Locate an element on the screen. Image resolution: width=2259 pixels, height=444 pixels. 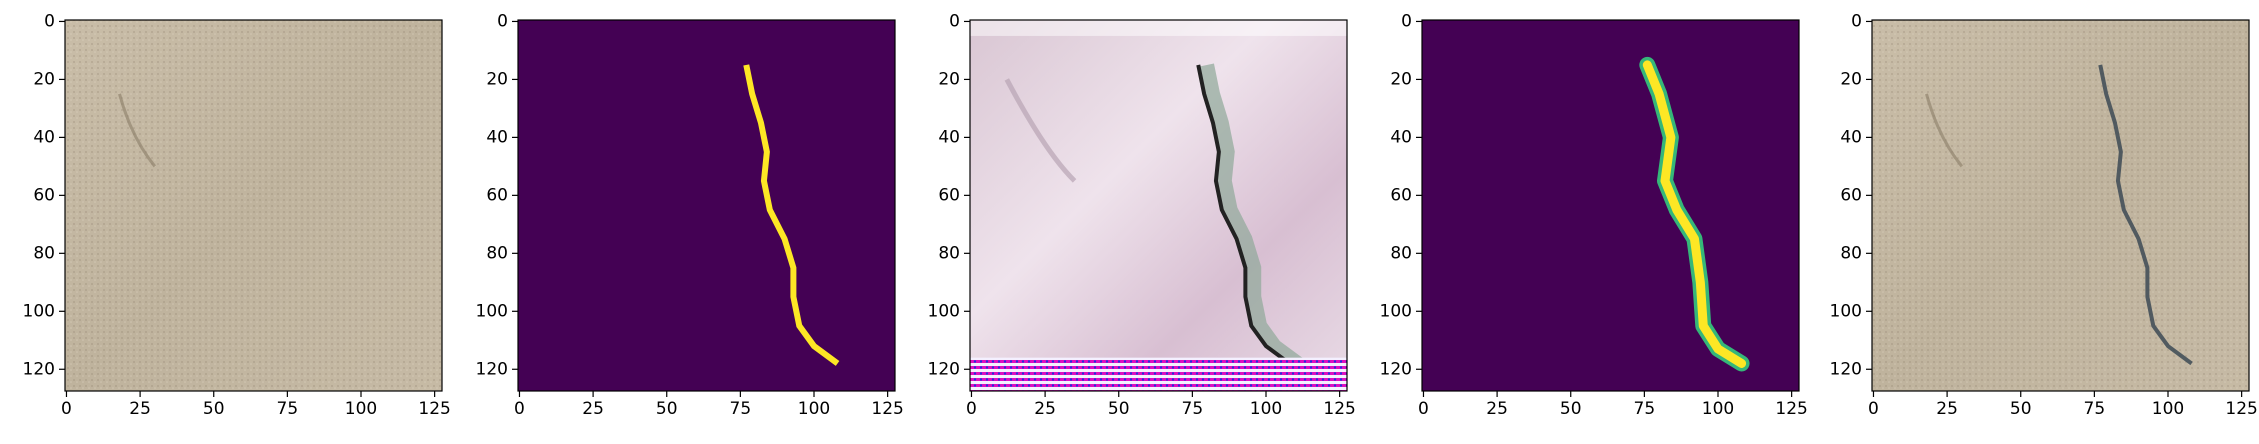
top-band is located at coordinates (1158, 28).